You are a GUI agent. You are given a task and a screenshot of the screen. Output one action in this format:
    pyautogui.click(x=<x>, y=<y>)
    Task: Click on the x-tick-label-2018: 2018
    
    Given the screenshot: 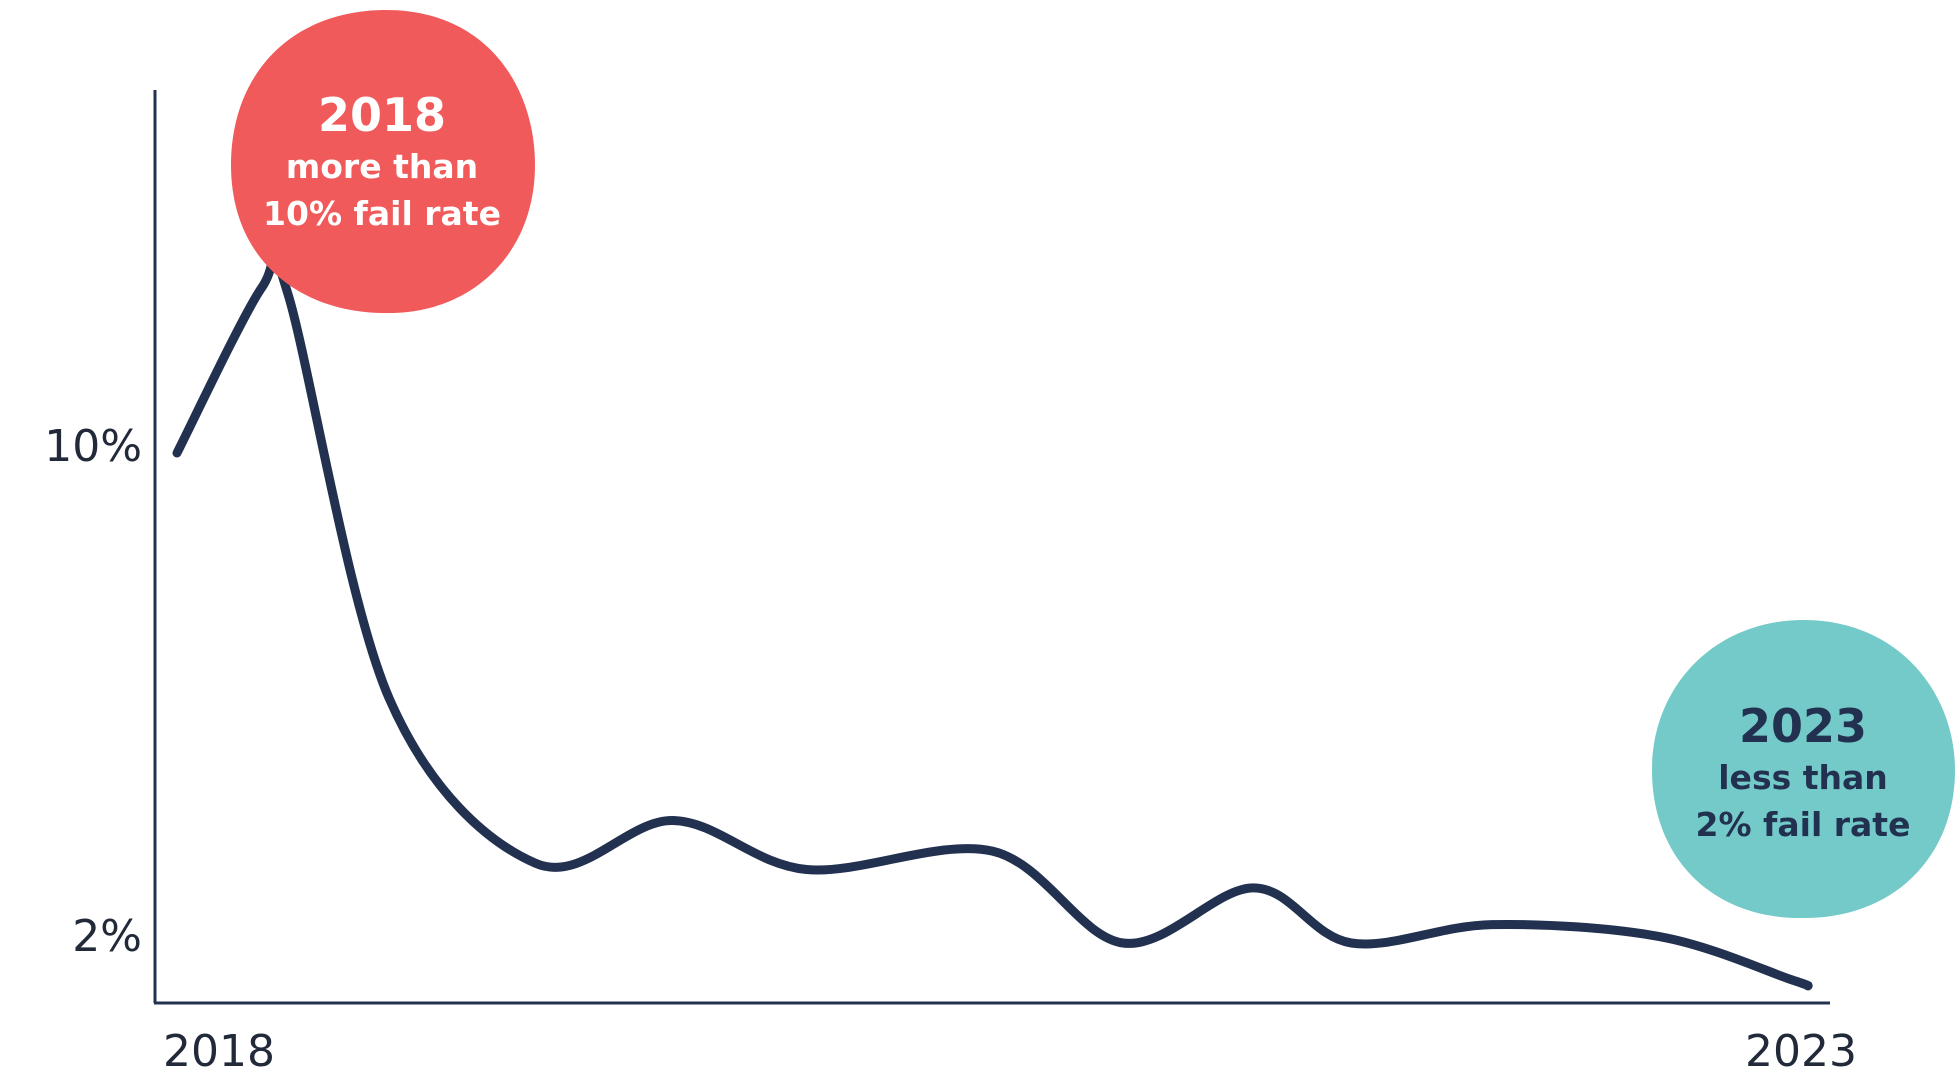 What is the action you would take?
    pyautogui.click(x=219, y=1050)
    